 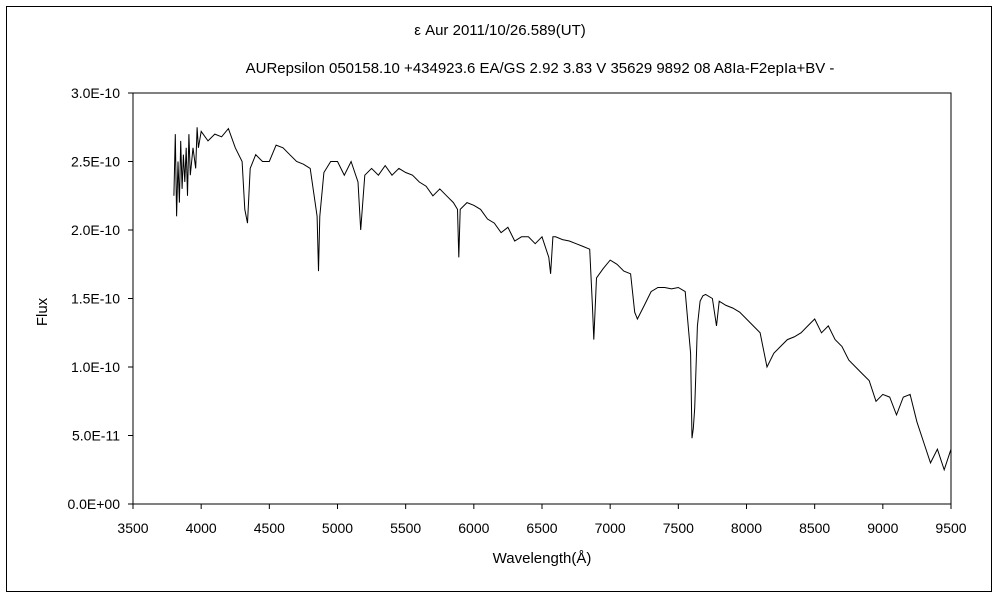 I want to click on x-tick-label: 6000, so click(x=473, y=528).